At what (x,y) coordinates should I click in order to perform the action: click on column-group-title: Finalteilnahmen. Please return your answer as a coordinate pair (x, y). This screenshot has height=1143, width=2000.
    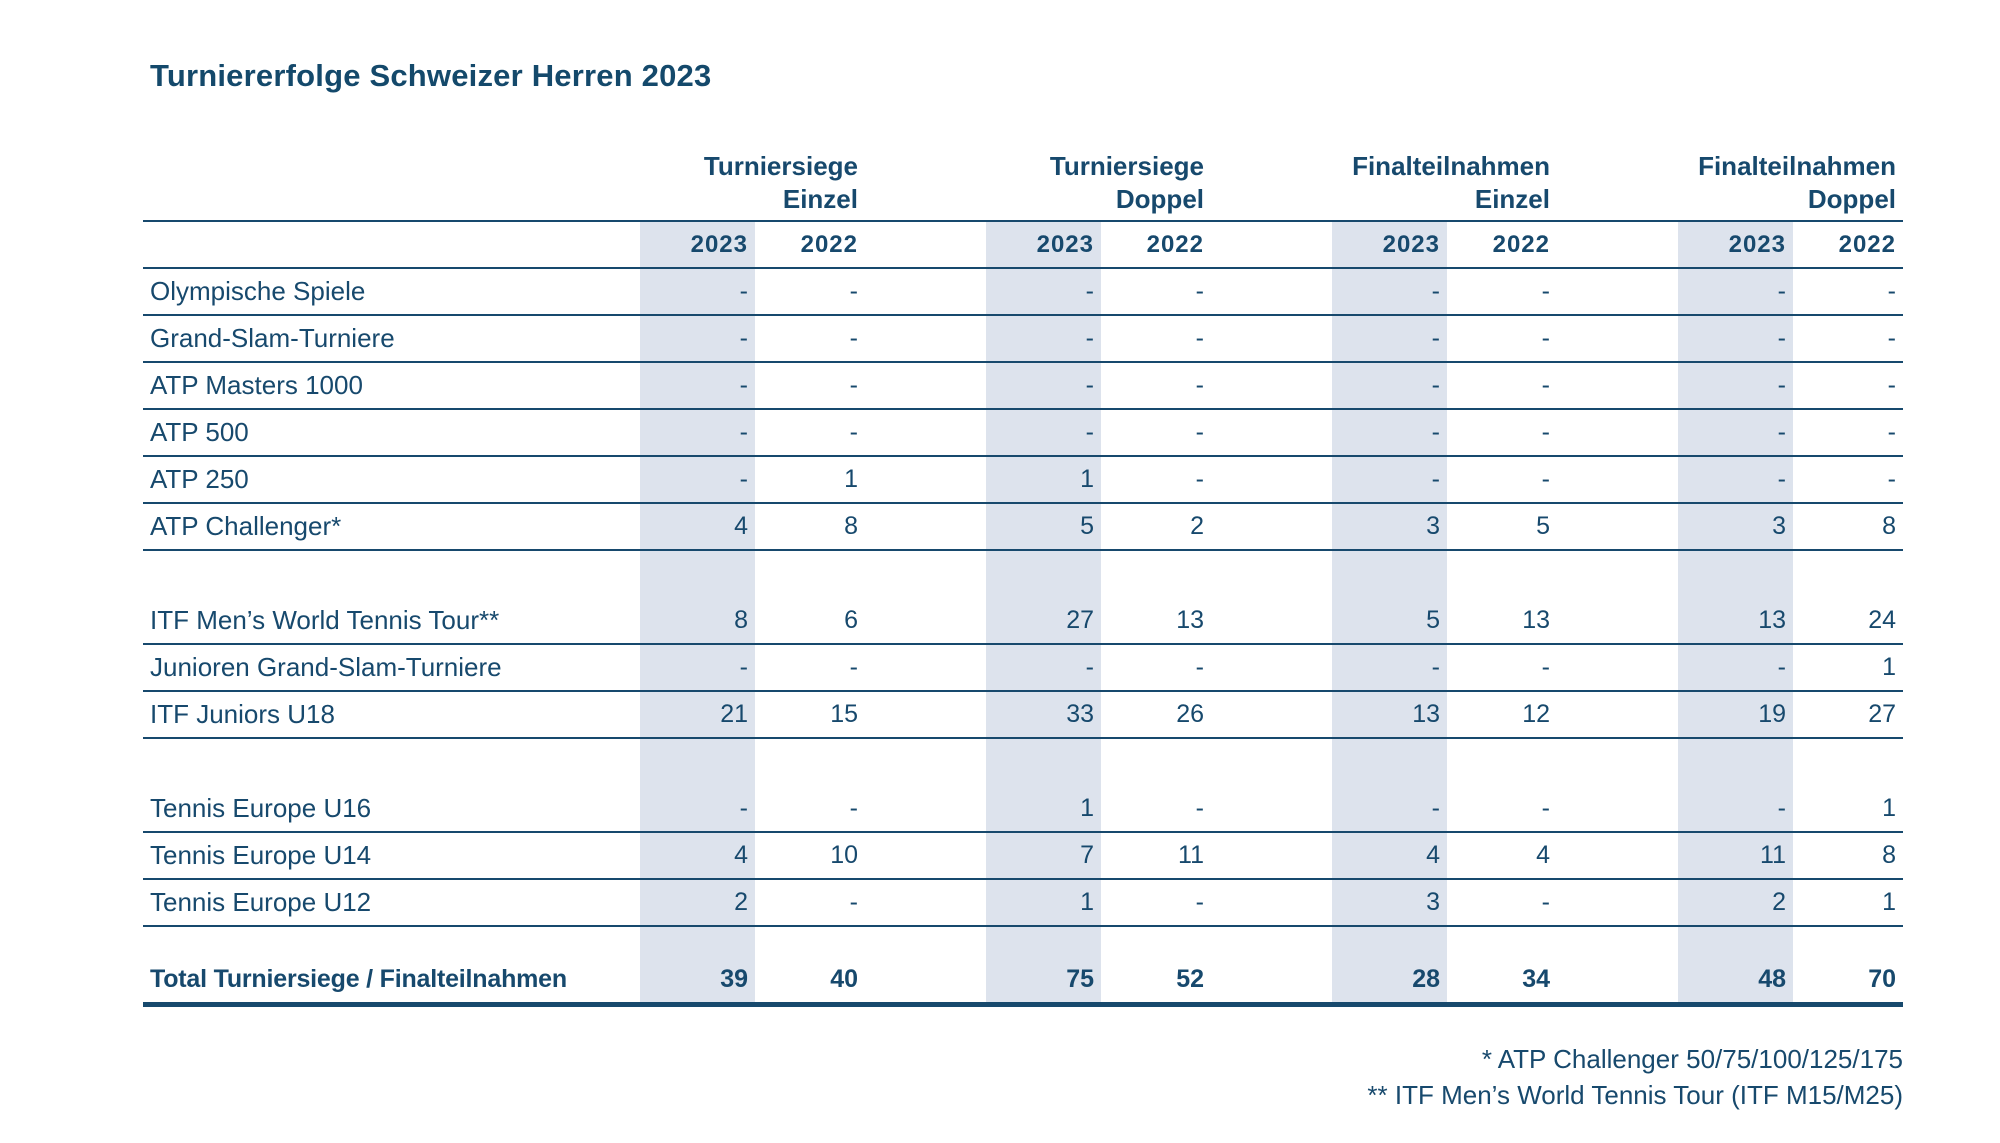
    Looking at the image, I should click on (1451, 166).